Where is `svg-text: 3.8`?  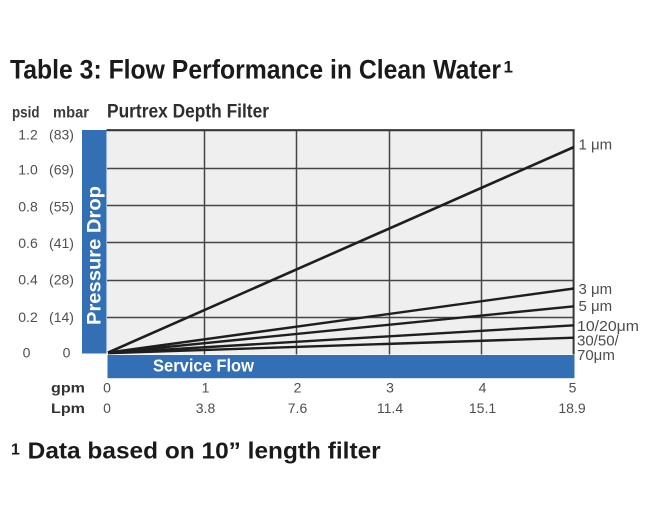
svg-text: 3.8 is located at coordinates (206, 408).